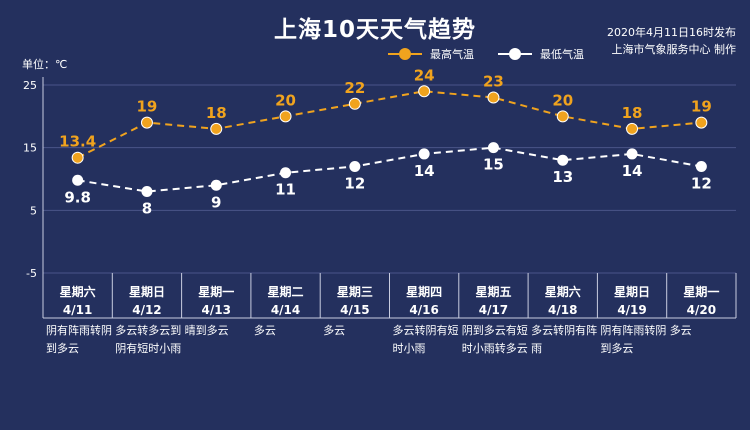 The width and height of the screenshot is (750, 430). What do you see at coordinates (146, 310) in the screenshot?
I see `x-tick-date: 4/12` at bounding box center [146, 310].